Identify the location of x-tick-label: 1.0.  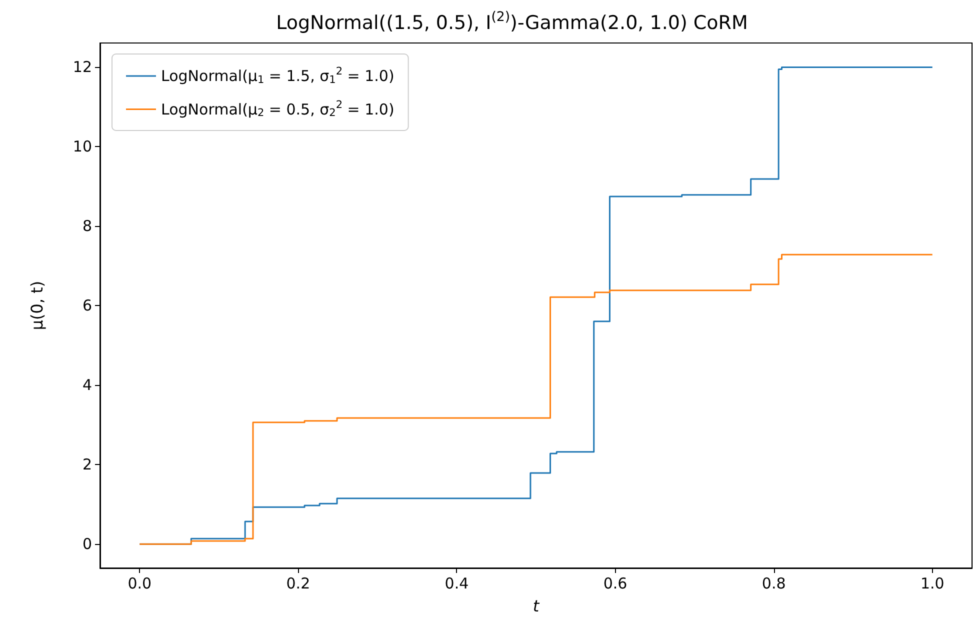
(932, 583).